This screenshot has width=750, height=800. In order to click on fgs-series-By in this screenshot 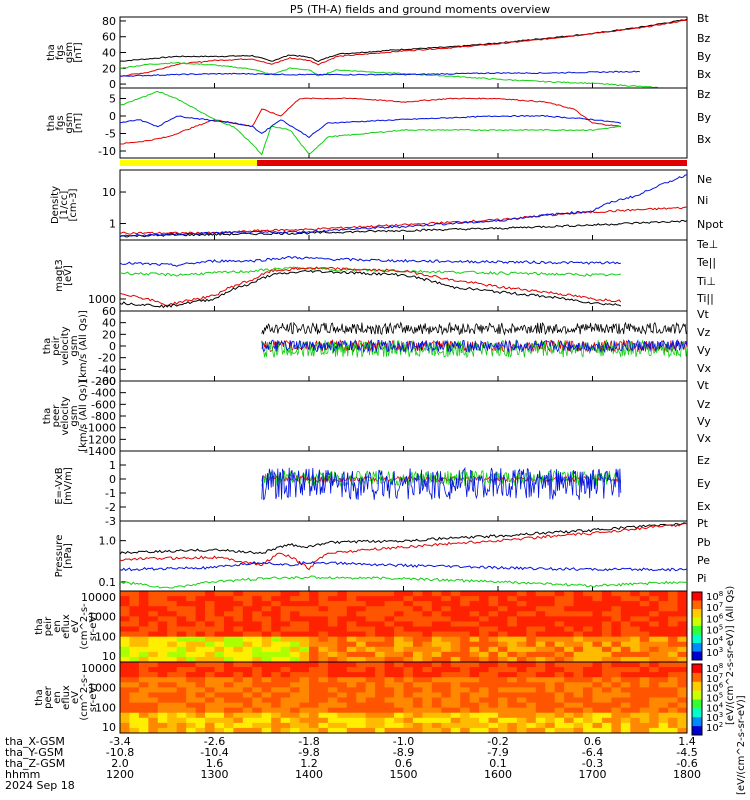, I will do `click(391, 75)`.